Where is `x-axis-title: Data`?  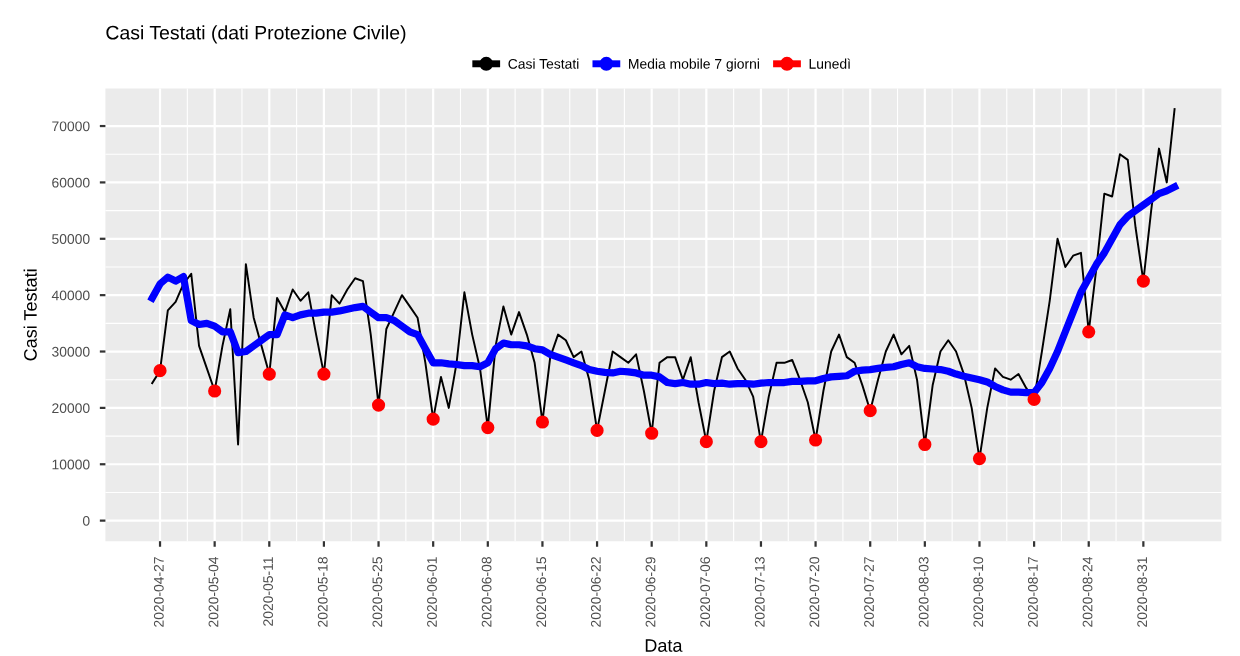 x-axis-title: Data is located at coordinates (664, 645).